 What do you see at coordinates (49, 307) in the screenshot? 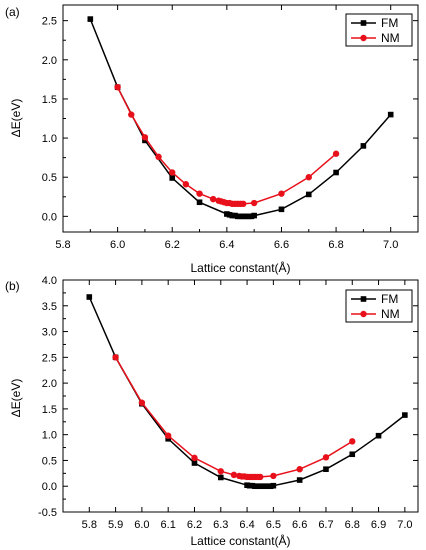
I see `y-tick-label: 3.5` at bounding box center [49, 307].